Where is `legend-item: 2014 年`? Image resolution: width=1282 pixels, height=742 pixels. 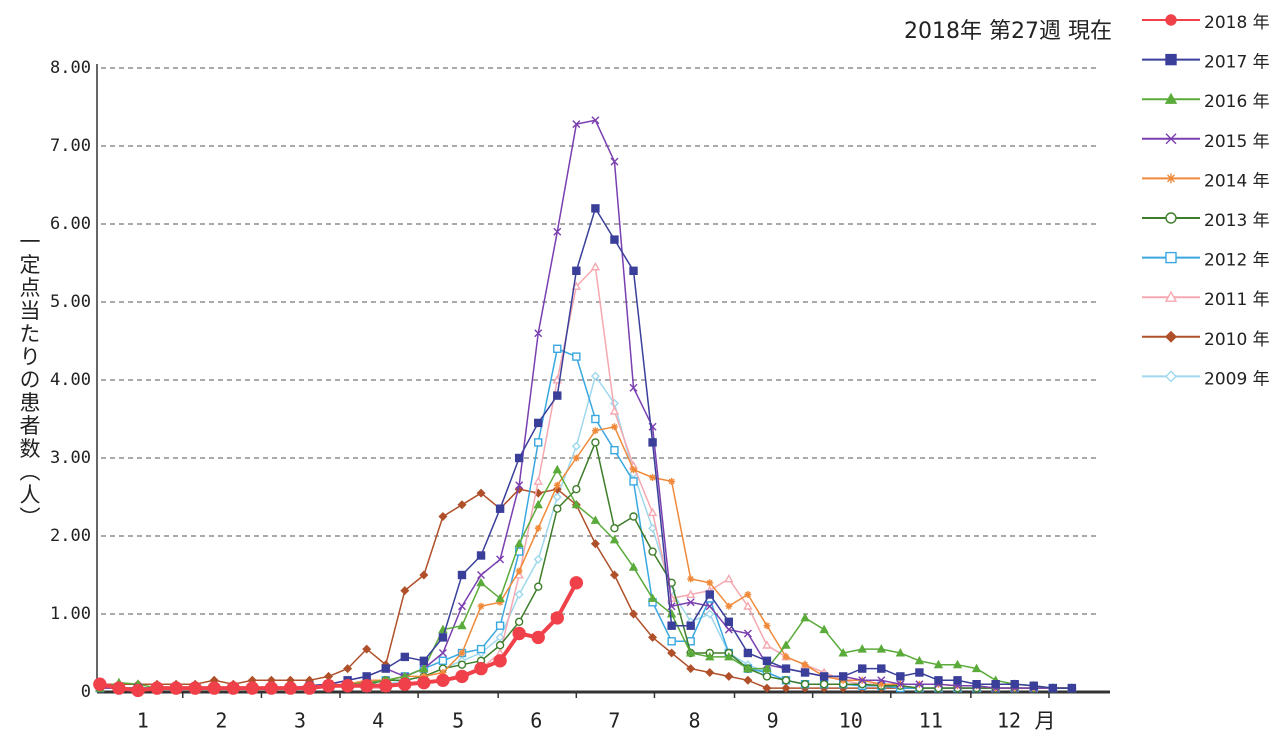 legend-item: 2014 年 is located at coordinates (1206, 181).